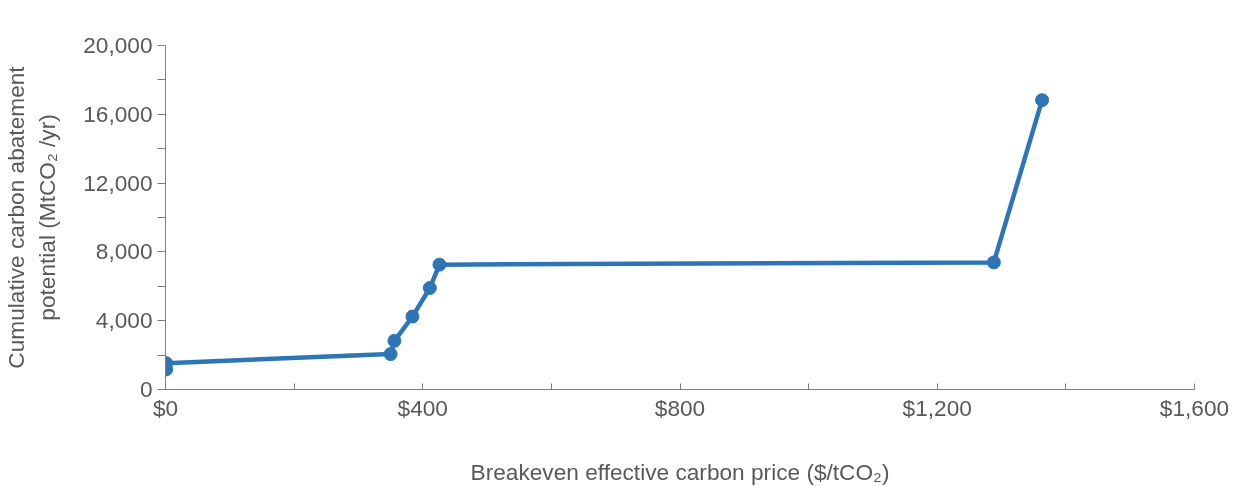 Image resolution: width=1254 pixels, height=487 pixels. I want to click on x-tick-label: $800, so click(680, 407).